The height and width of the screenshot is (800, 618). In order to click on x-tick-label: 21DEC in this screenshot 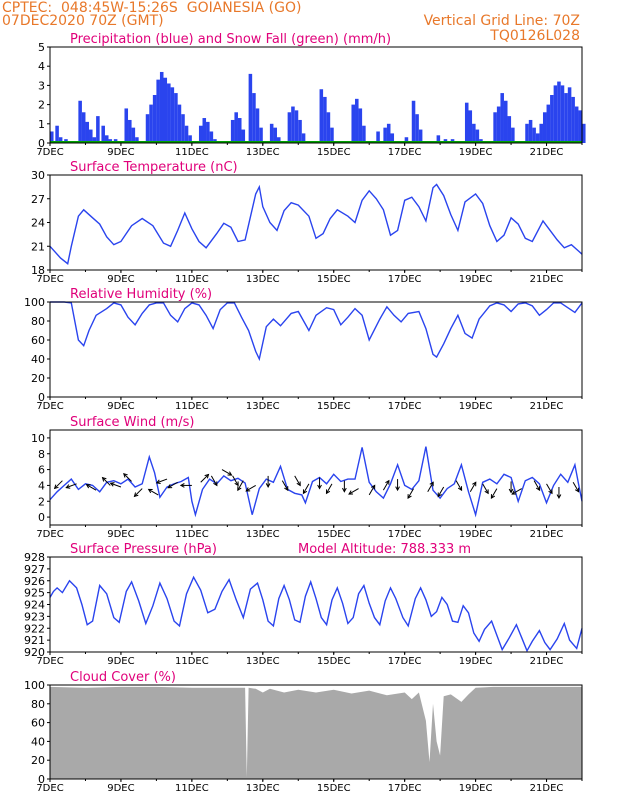, I will do `click(547, 152)`.